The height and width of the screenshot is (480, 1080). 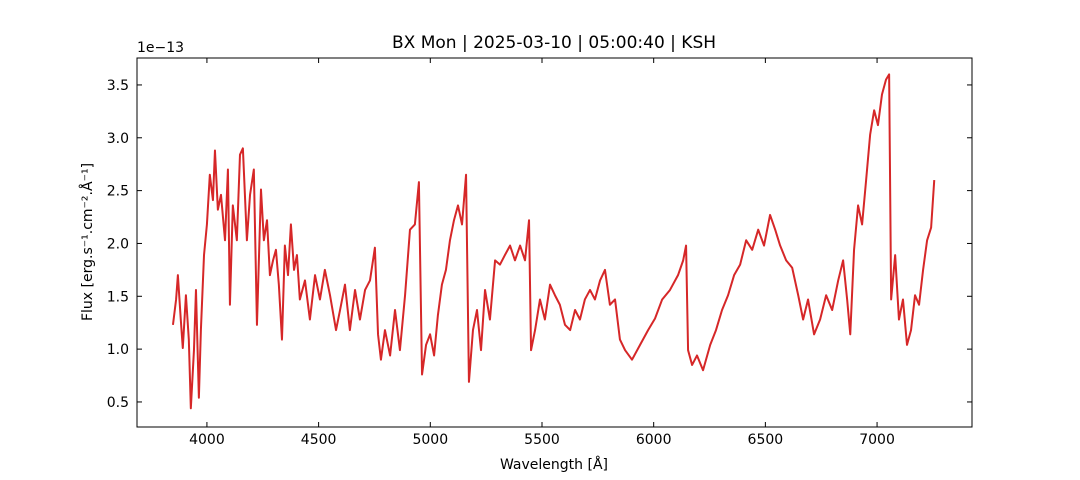 I want to click on y-tick-label: 2.5, so click(x=118, y=192).